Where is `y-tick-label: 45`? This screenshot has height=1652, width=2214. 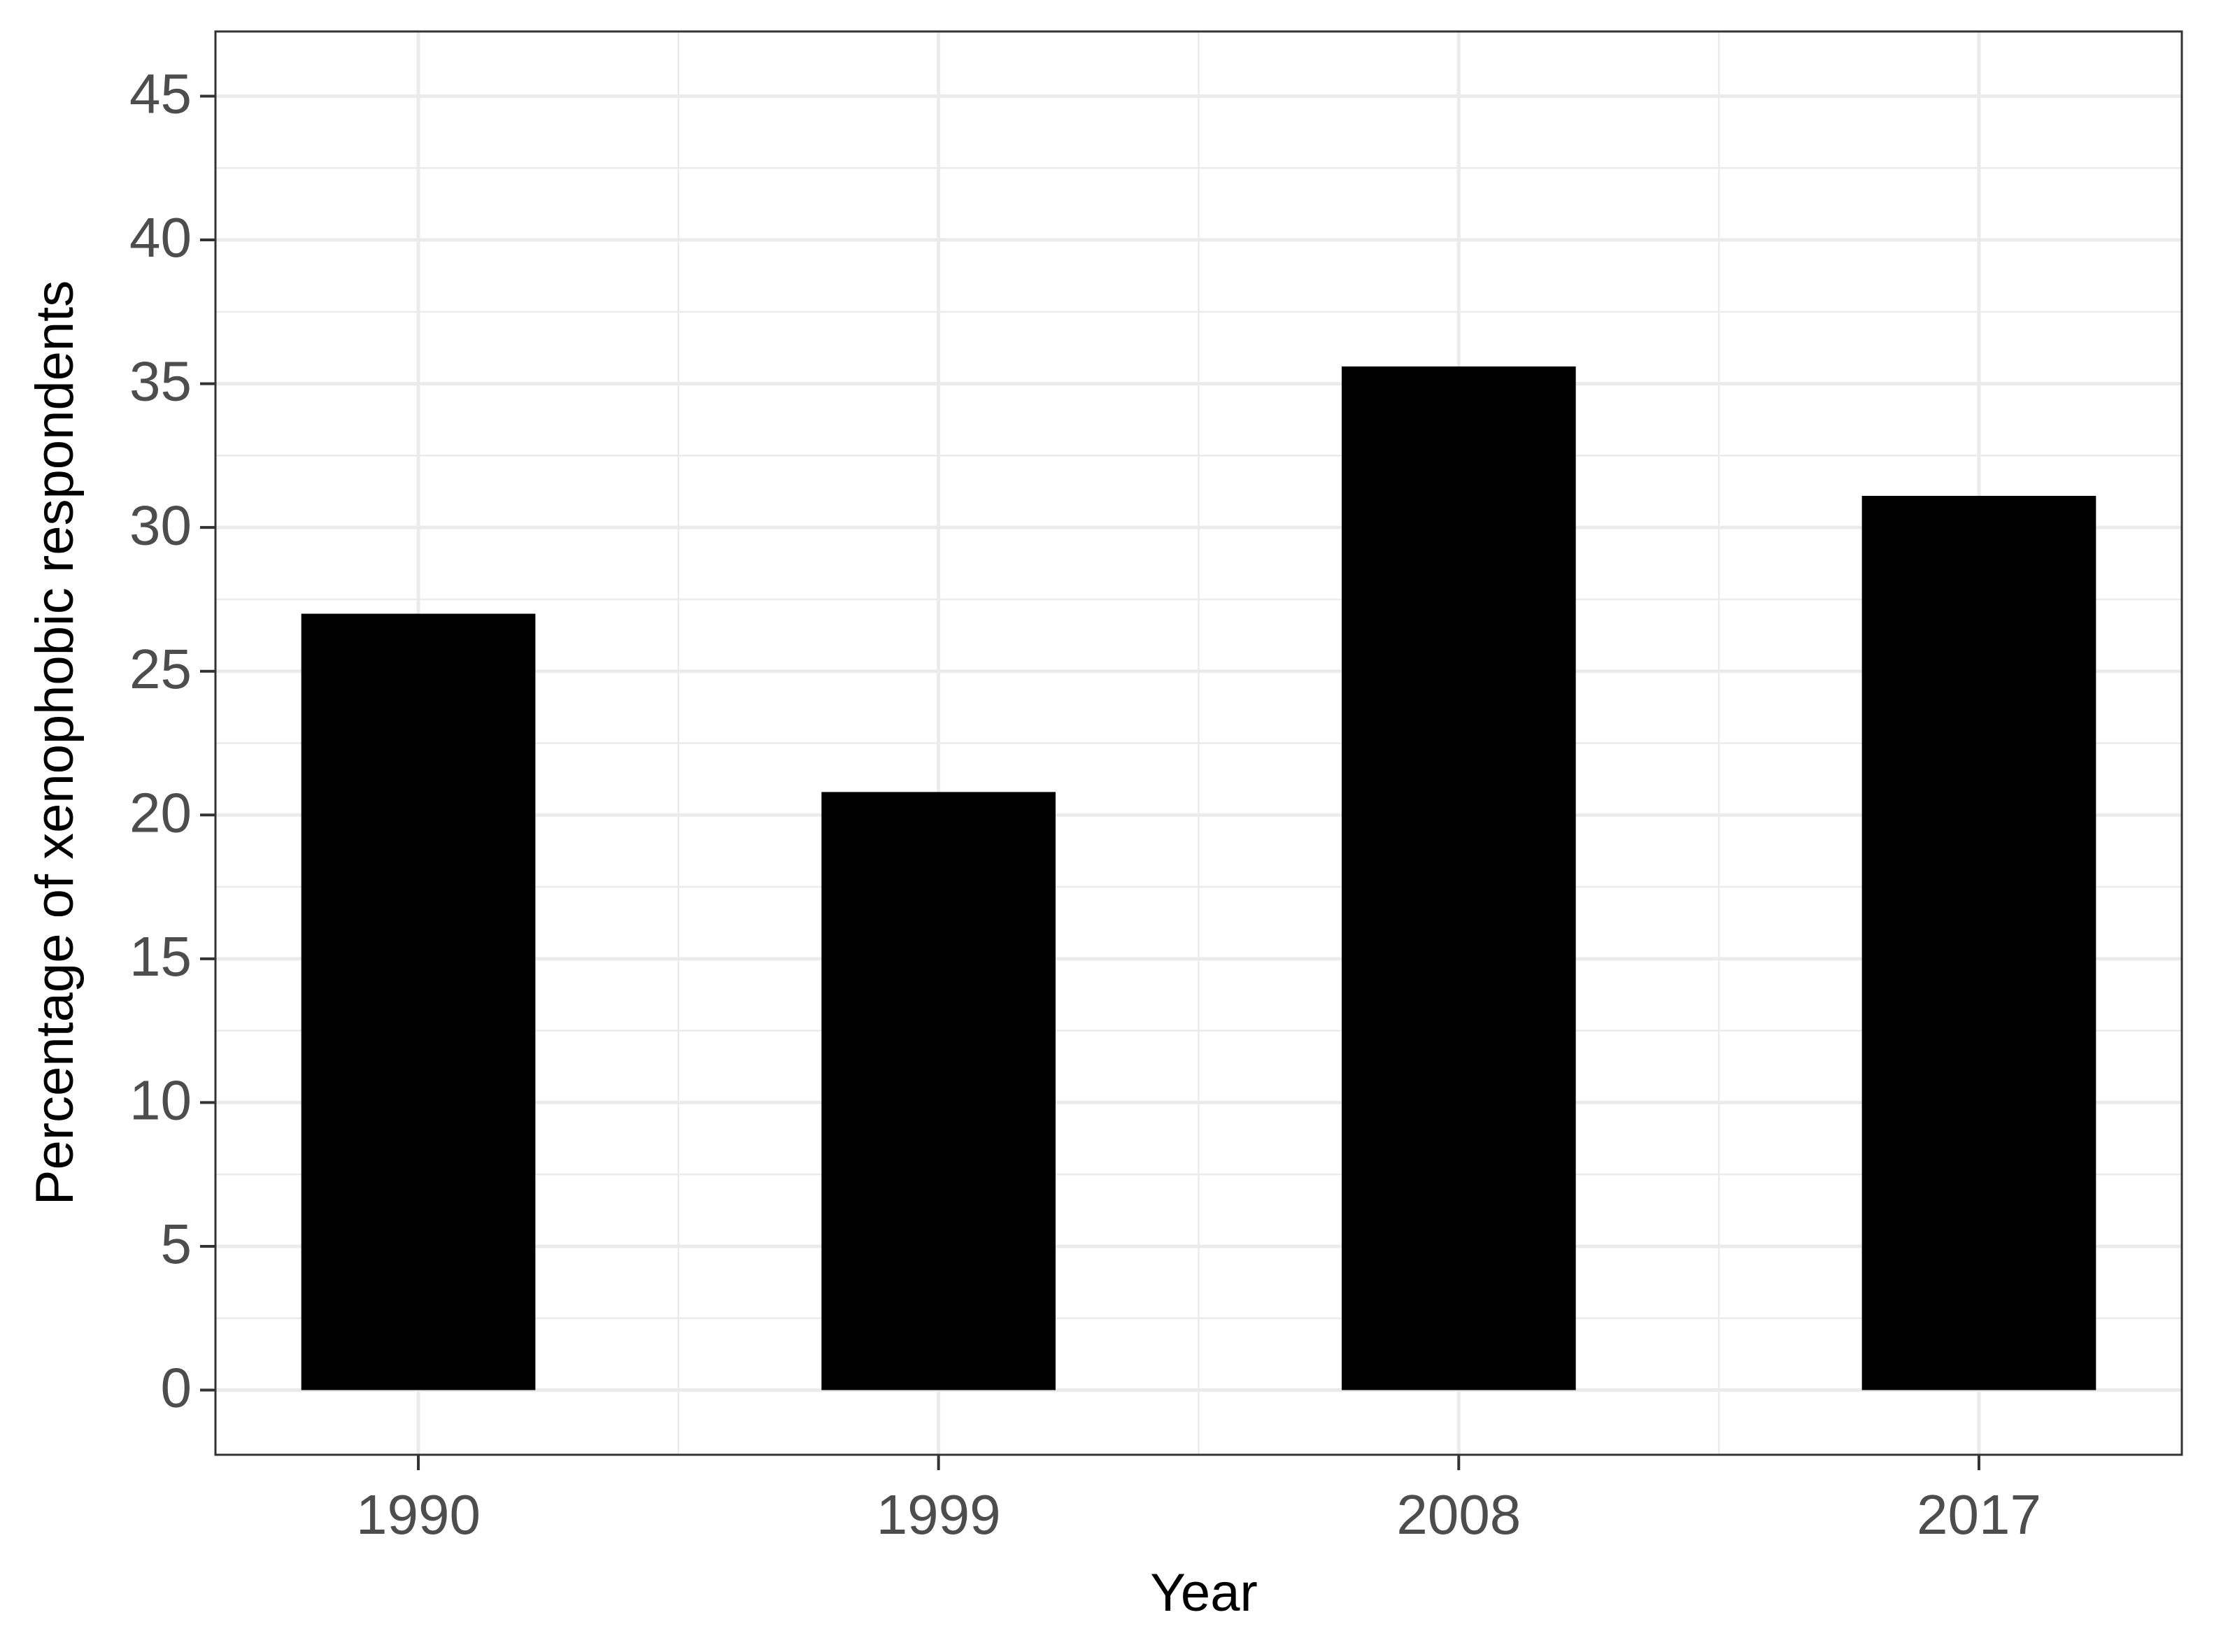
y-tick-label: 45 is located at coordinates (160, 94).